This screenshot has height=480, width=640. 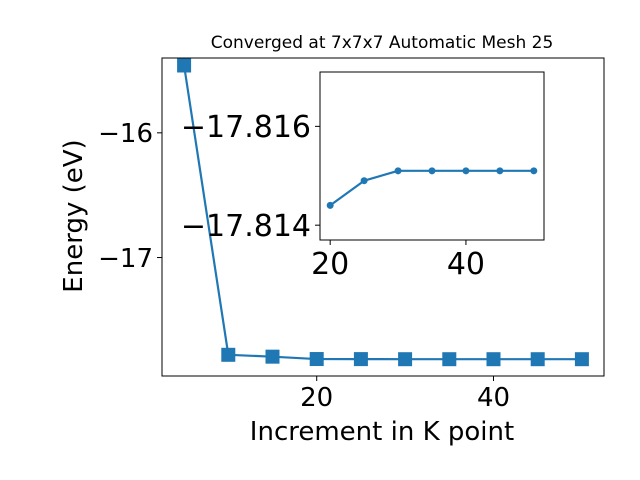 What do you see at coordinates (382, 432) in the screenshot?
I see `x-axis-label: Increment in K point` at bounding box center [382, 432].